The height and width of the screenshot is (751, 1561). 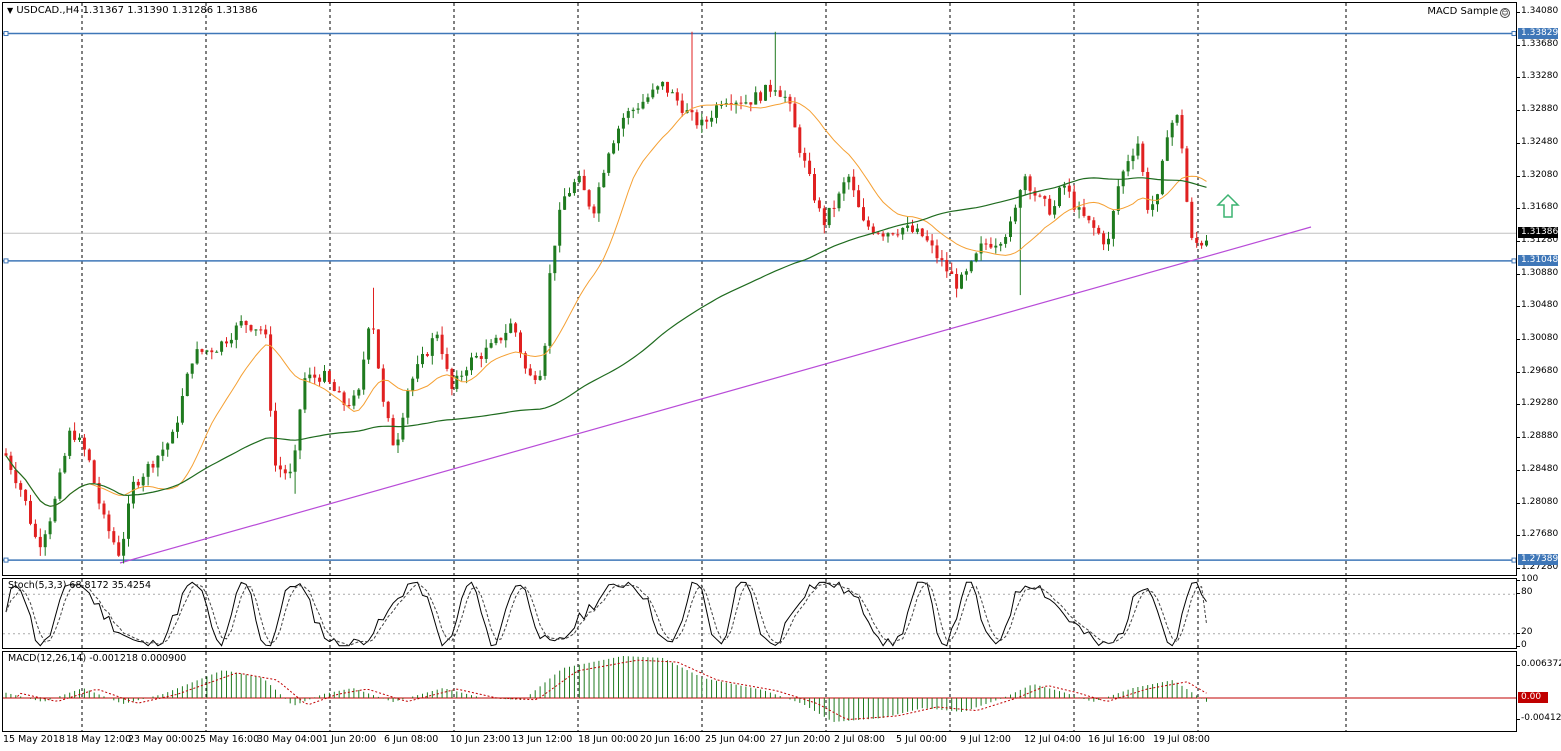 I want to click on time-tick-label: 10 Jun 23:00, so click(x=480, y=739).